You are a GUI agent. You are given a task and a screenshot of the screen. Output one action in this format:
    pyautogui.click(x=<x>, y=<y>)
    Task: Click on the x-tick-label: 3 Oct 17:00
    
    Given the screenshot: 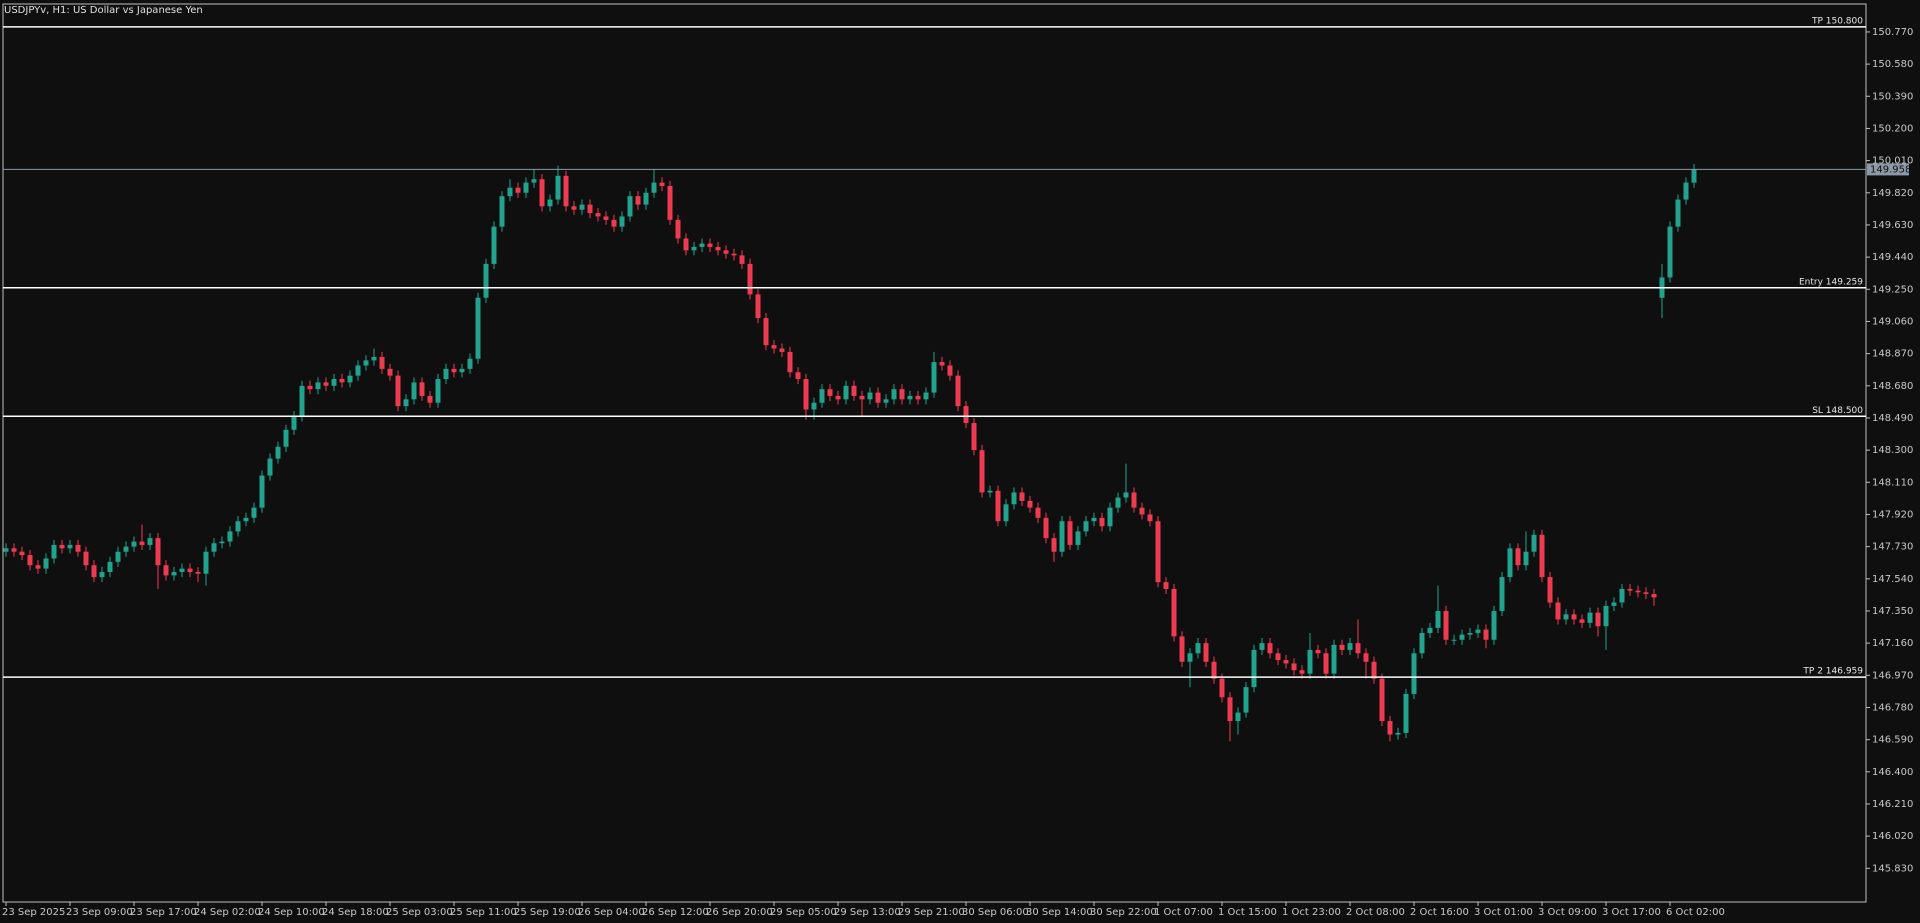 What is the action you would take?
    pyautogui.click(x=1631, y=912)
    